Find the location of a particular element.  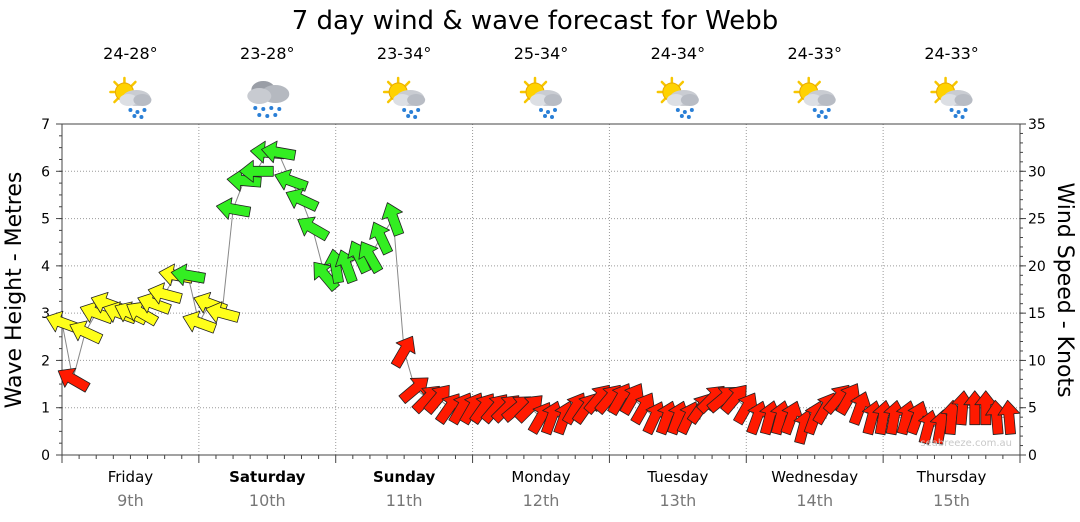

day-temperature-range: 24-34° is located at coordinates (678, 53).